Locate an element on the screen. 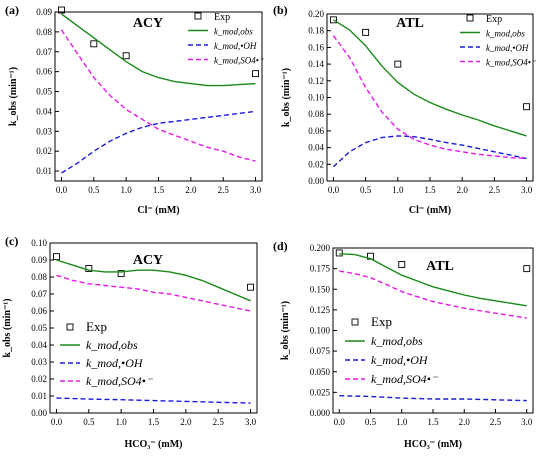 The image size is (550, 470). y-tick-label: 0.07 is located at coordinates (39, 294).